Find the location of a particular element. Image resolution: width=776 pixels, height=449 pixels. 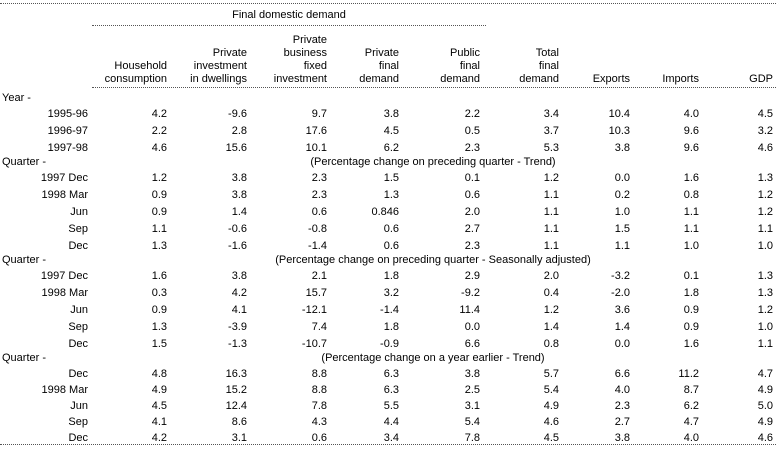

value-cell: 1.5 is located at coordinates (159, 344).